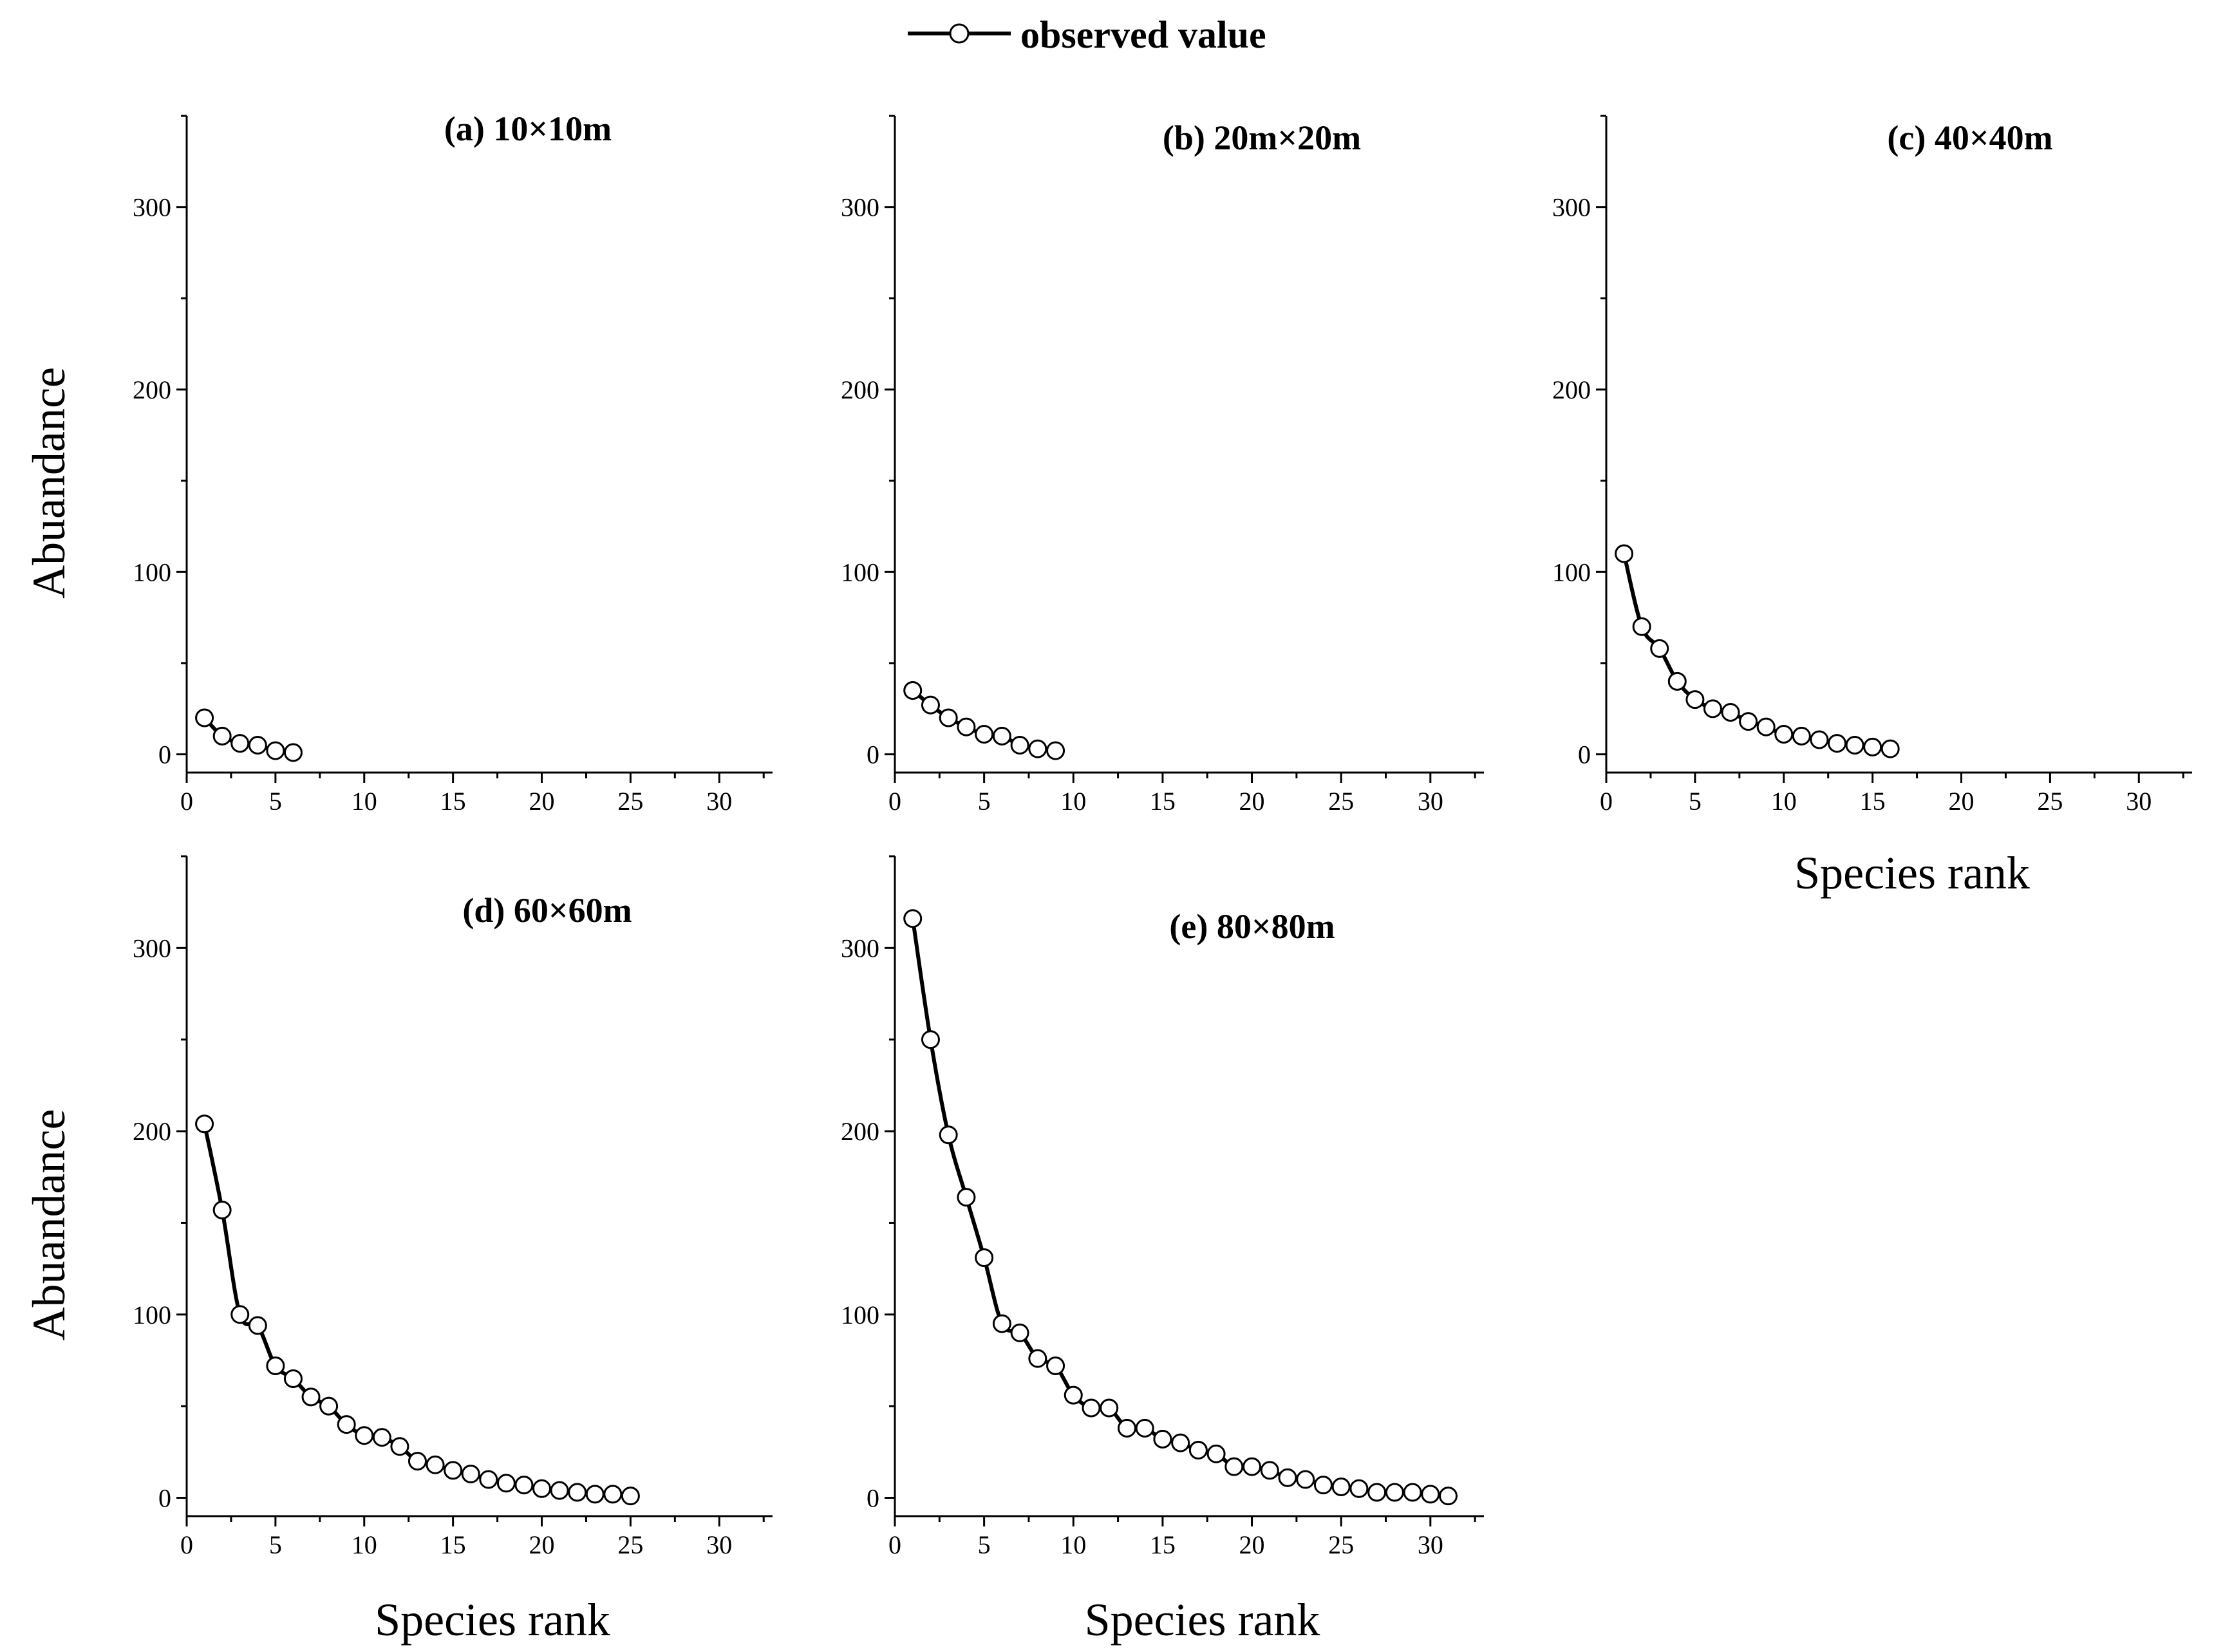 The image size is (2214, 1652). What do you see at coordinates (49, 1225) in the screenshot?
I see `y-axis-label: Abuandance` at bounding box center [49, 1225].